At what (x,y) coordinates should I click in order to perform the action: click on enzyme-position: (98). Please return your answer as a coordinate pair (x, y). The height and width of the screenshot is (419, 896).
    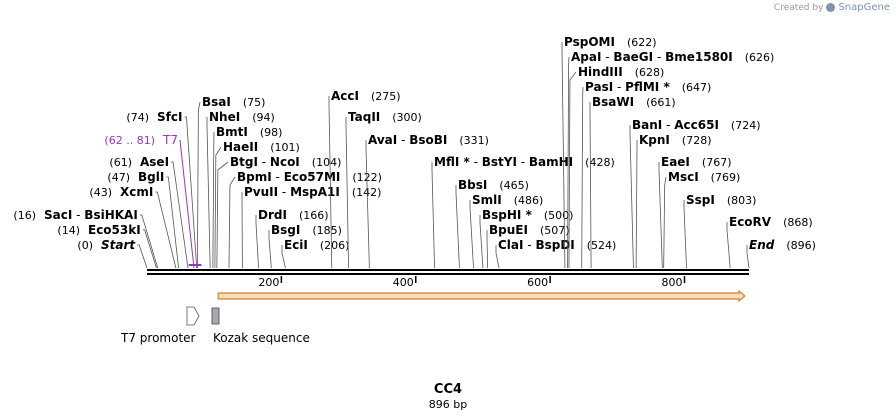
    Looking at the image, I should click on (271, 132).